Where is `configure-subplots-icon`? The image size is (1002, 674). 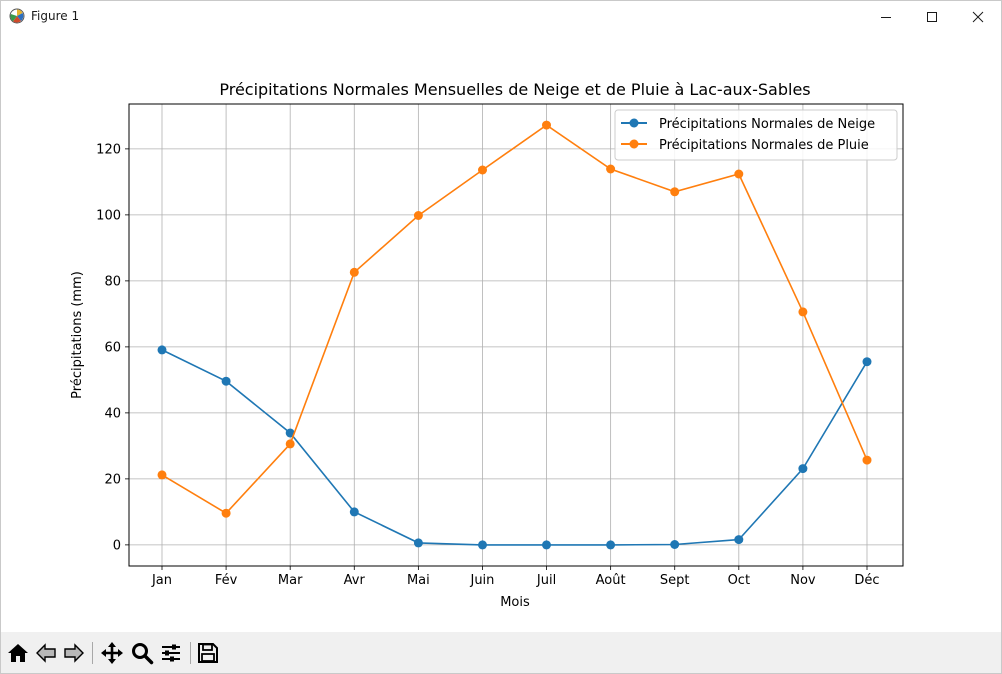 configure-subplots-icon is located at coordinates (171, 653).